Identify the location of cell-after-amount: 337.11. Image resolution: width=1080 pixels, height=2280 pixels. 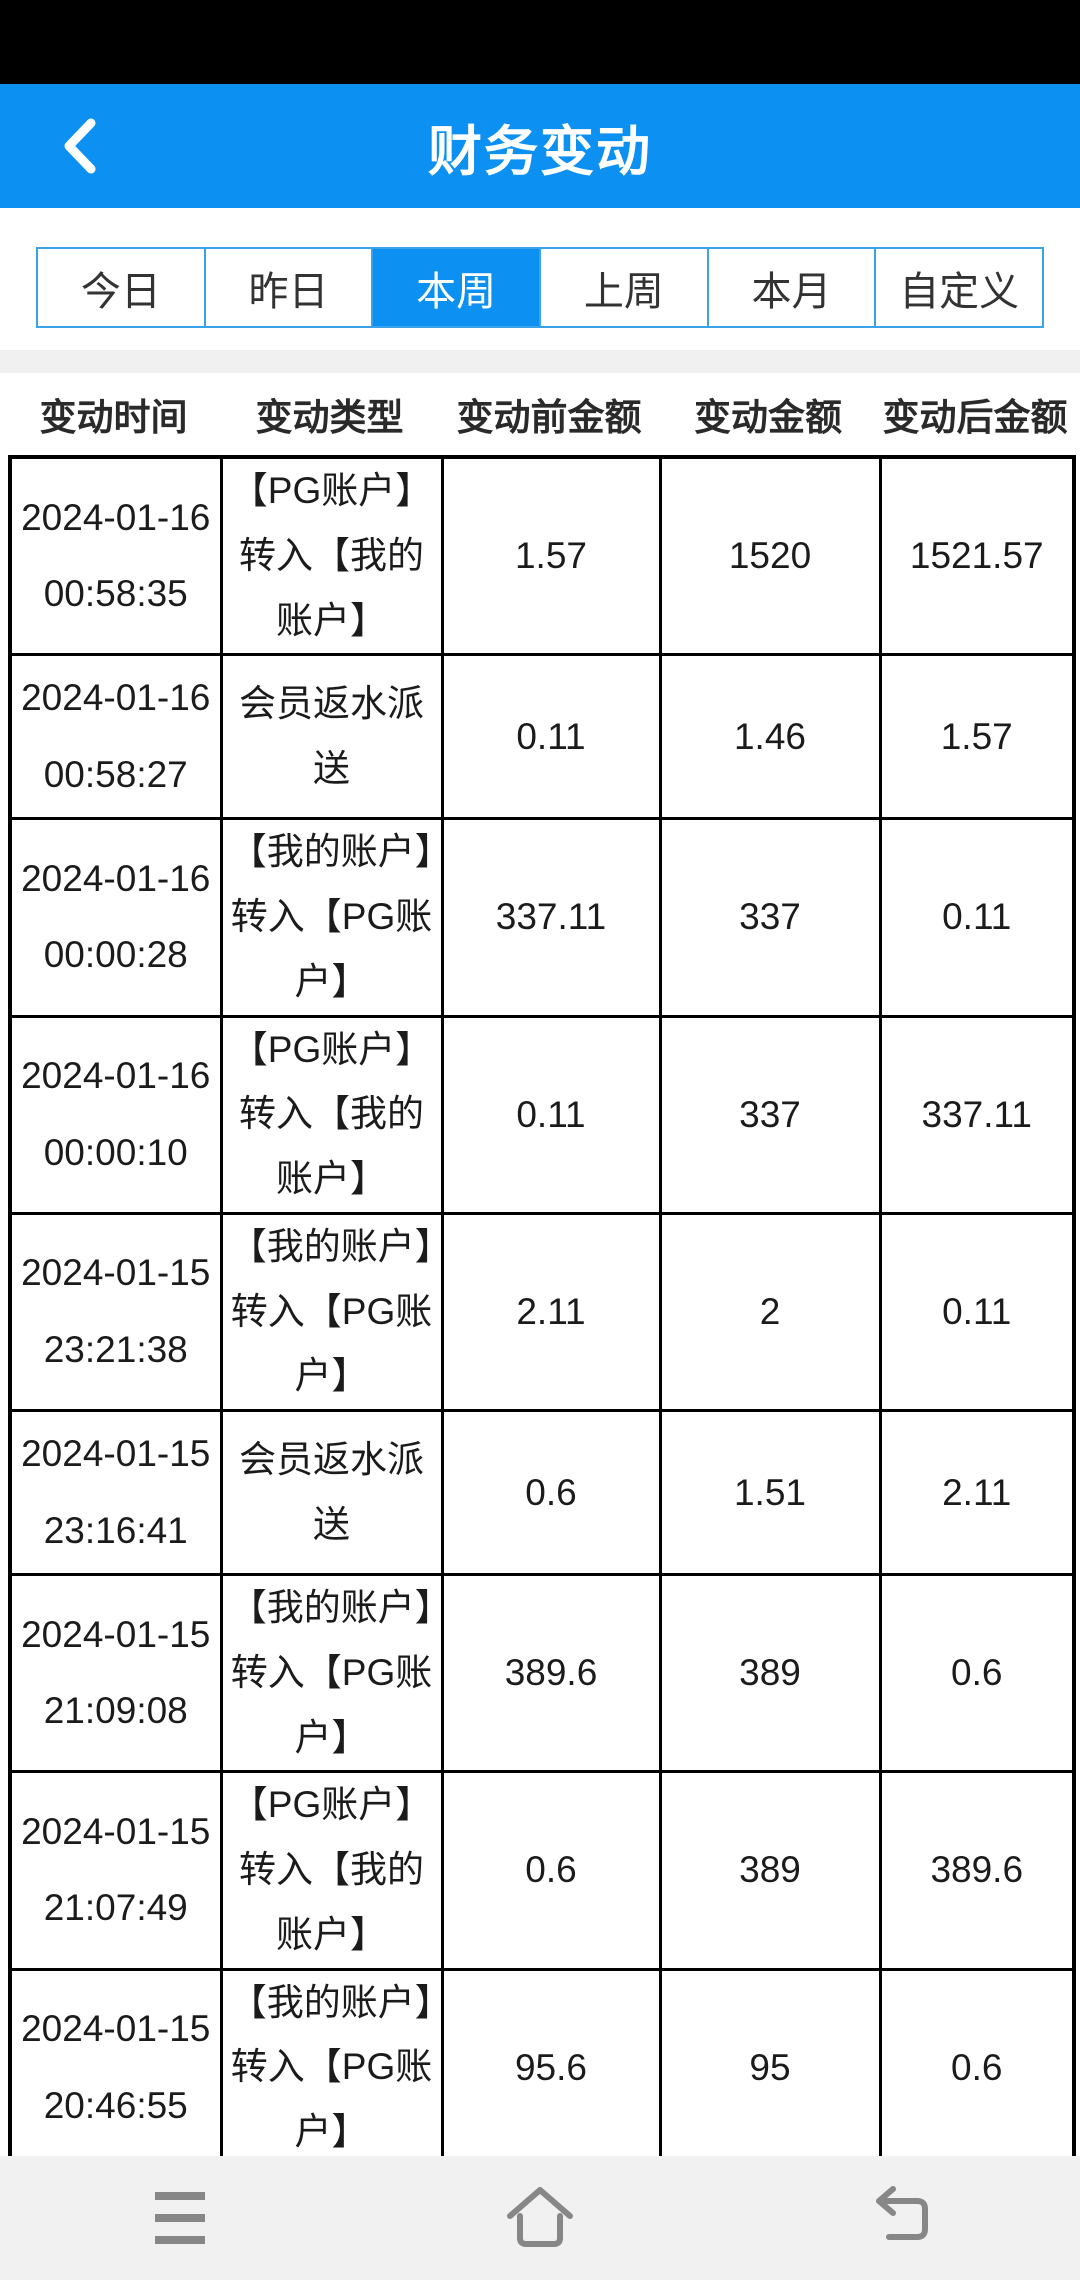
(977, 1114).